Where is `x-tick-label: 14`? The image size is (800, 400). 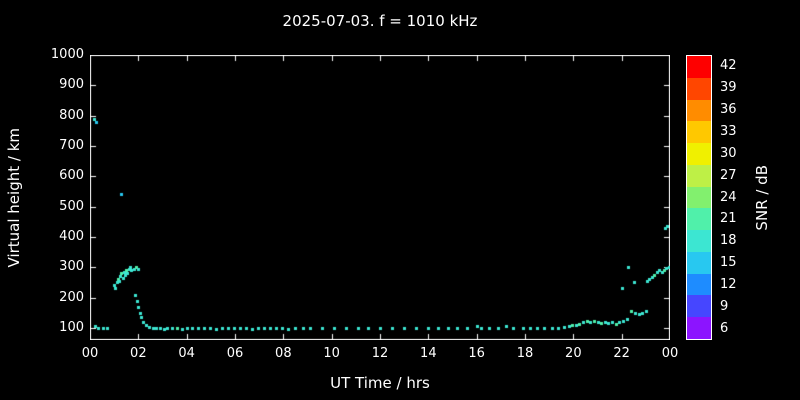 x-tick-label: 14 is located at coordinates (428, 353).